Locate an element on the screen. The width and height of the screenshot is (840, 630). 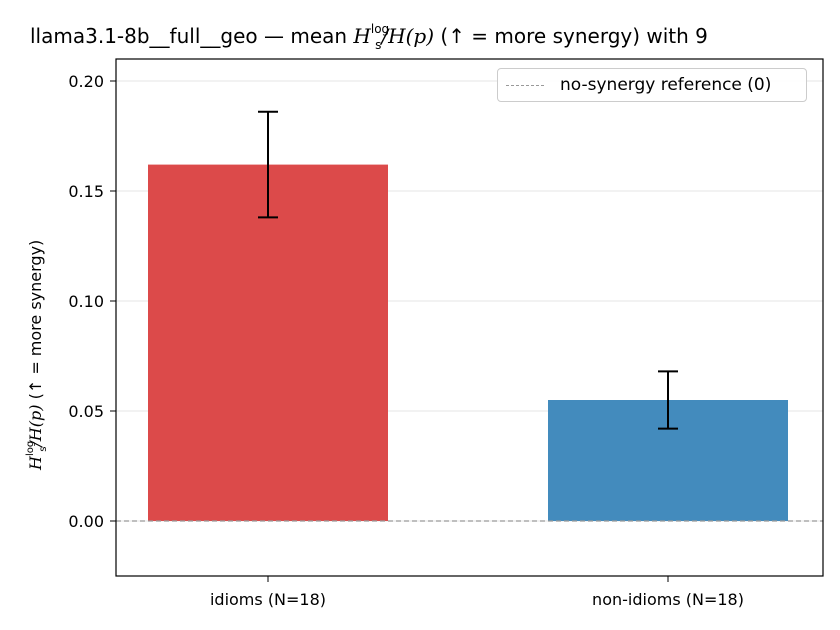
x-tick-label: non-idioms (N=18) is located at coordinates (668, 599).